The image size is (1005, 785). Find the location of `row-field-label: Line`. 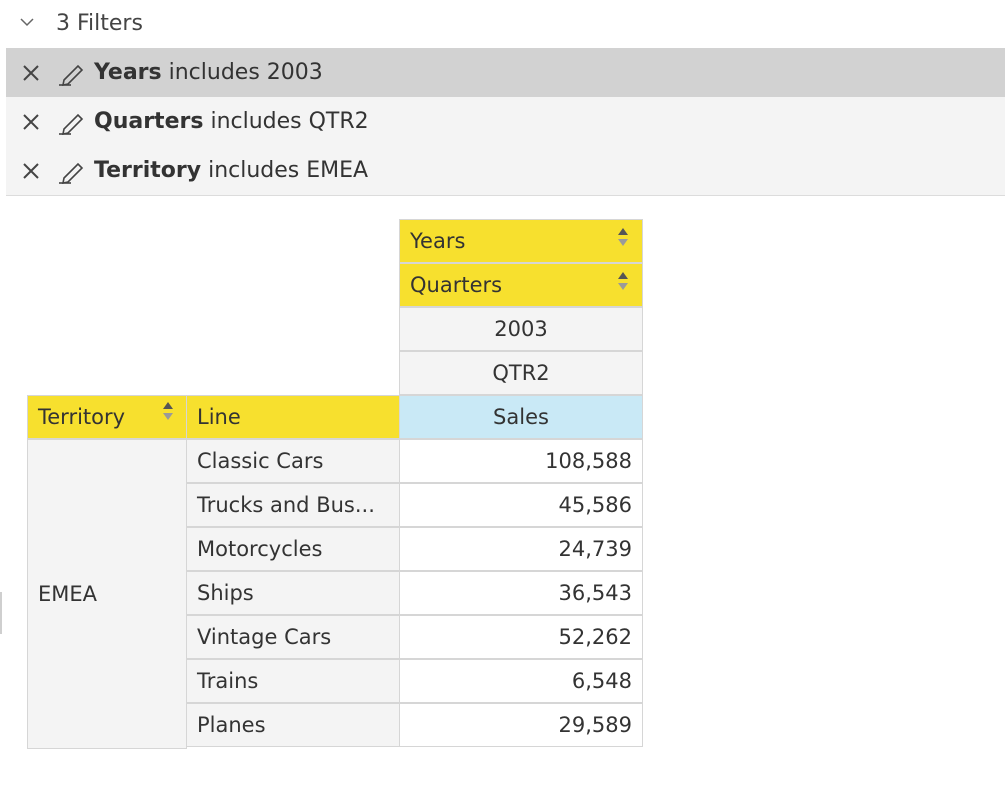

row-field-label: Line is located at coordinates (219, 417).